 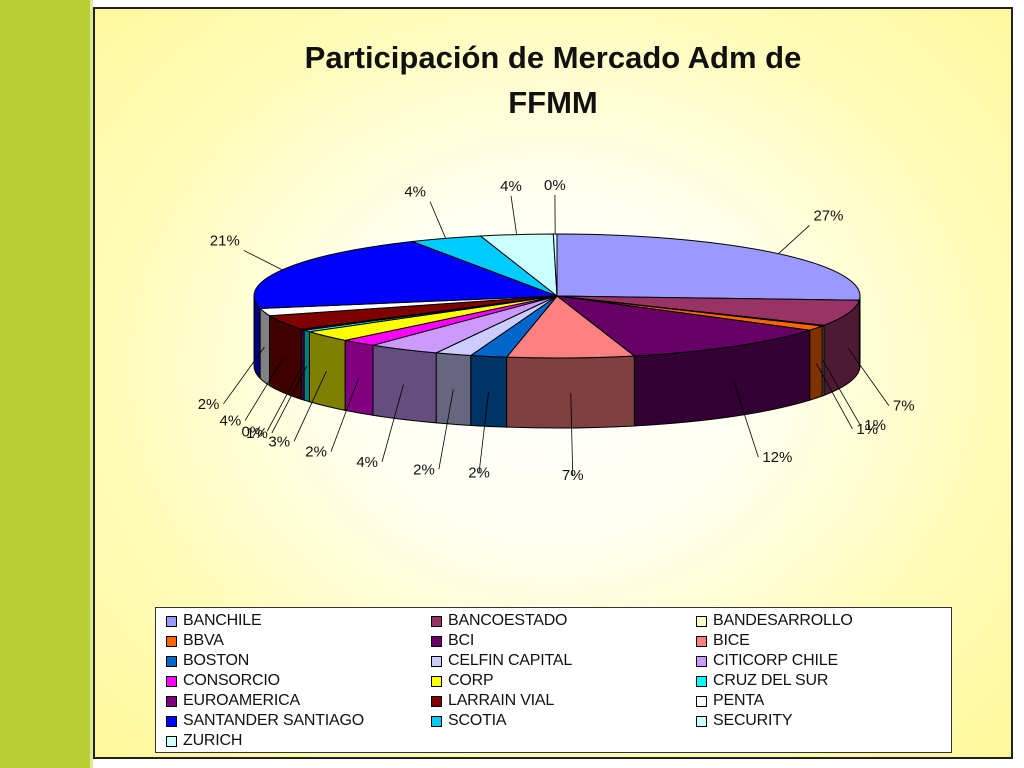 I want to click on legend-label: CORP, so click(x=471, y=680).